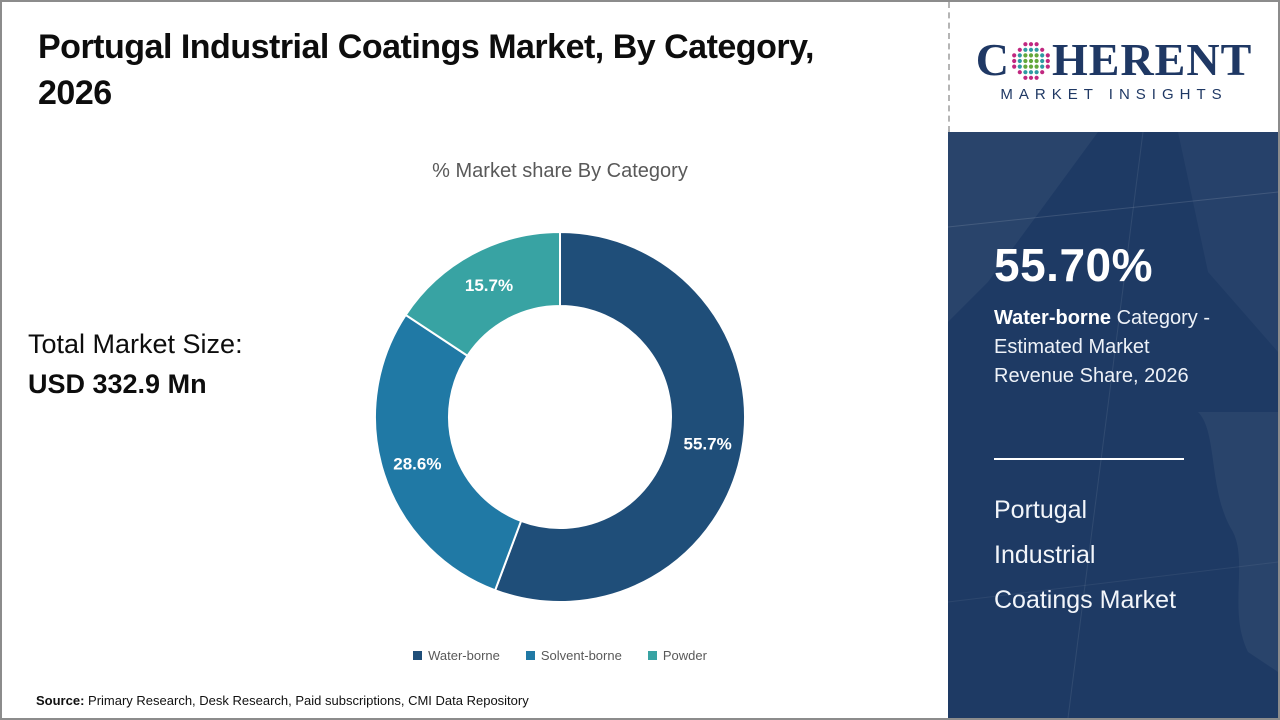 Image resolution: width=1280 pixels, height=720 pixels. I want to click on globe-dots-icon, so click(1031, 61).